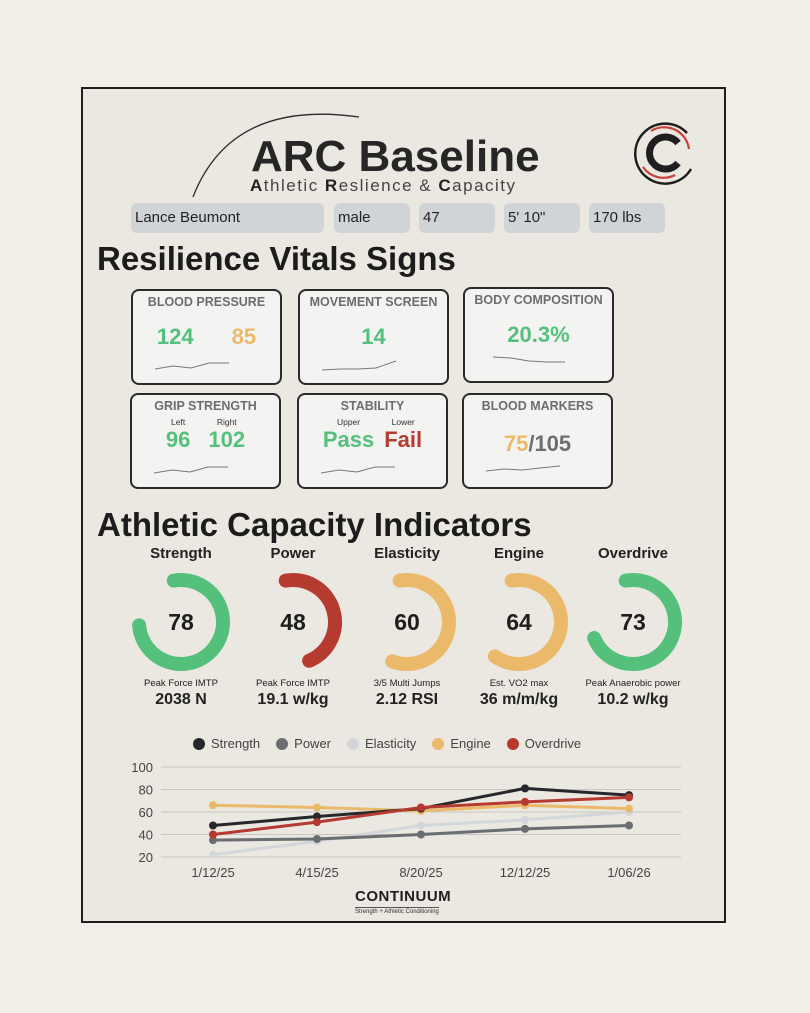 Image resolution: width=810 pixels, height=1013 pixels. I want to click on blood-markers-card: BLOOD MARKERS 75/105, so click(537, 441).